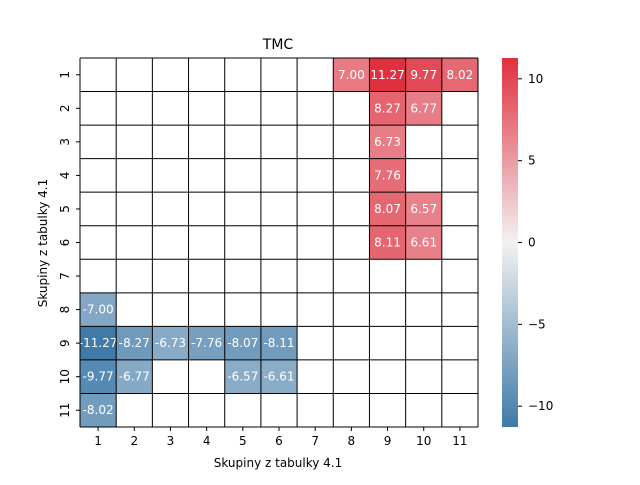 The height and width of the screenshot is (485, 640). What do you see at coordinates (65, 176) in the screenshot?
I see `y-tick-label: 4` at bounding box center [65, 176].